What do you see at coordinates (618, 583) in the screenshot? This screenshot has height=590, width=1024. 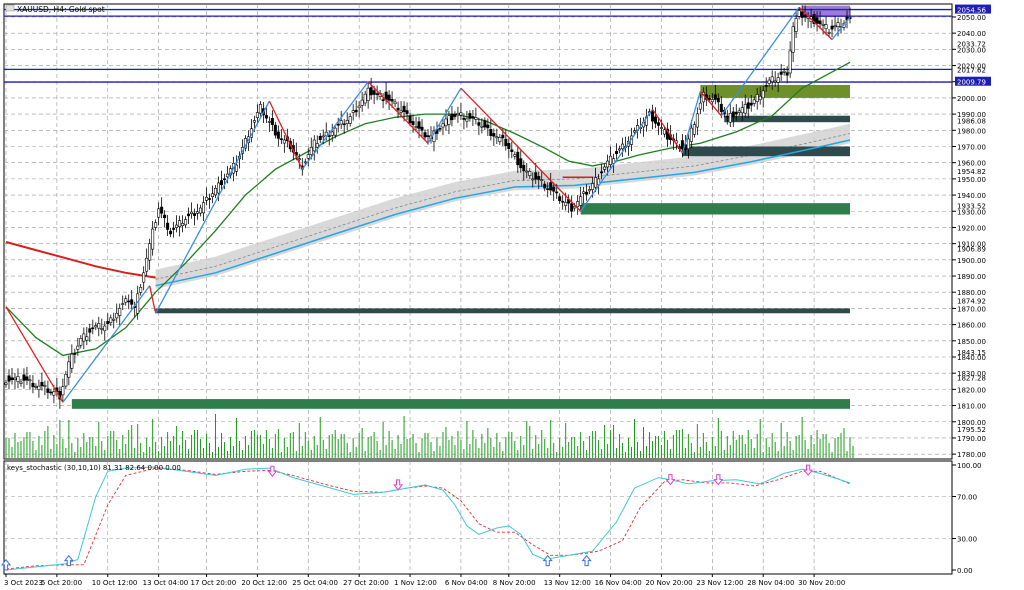 I see `x-tick-label: 16 Nov 04:00` at bounding box center [618, 583].